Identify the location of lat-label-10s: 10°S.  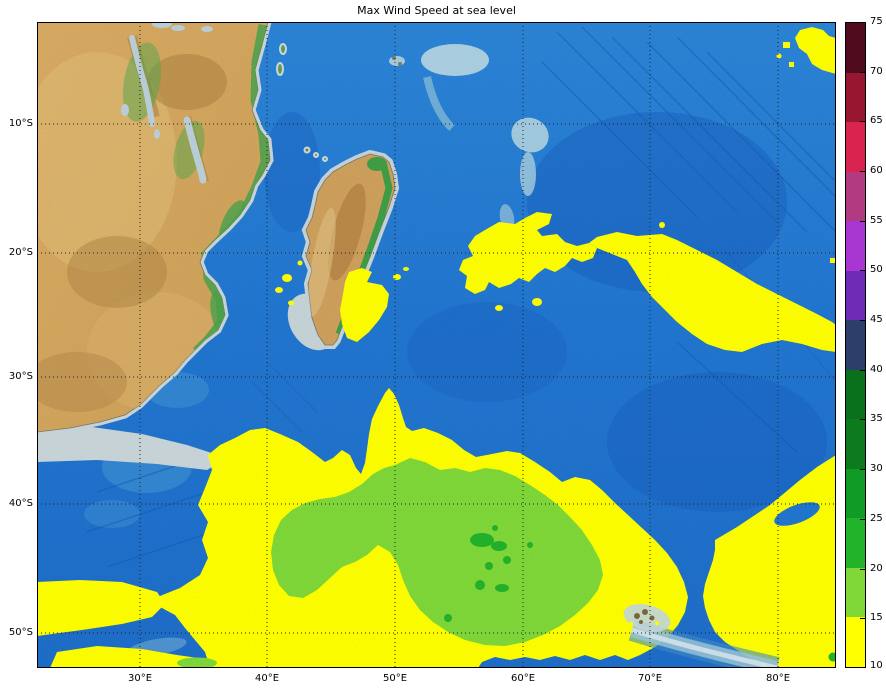
(20, 123).